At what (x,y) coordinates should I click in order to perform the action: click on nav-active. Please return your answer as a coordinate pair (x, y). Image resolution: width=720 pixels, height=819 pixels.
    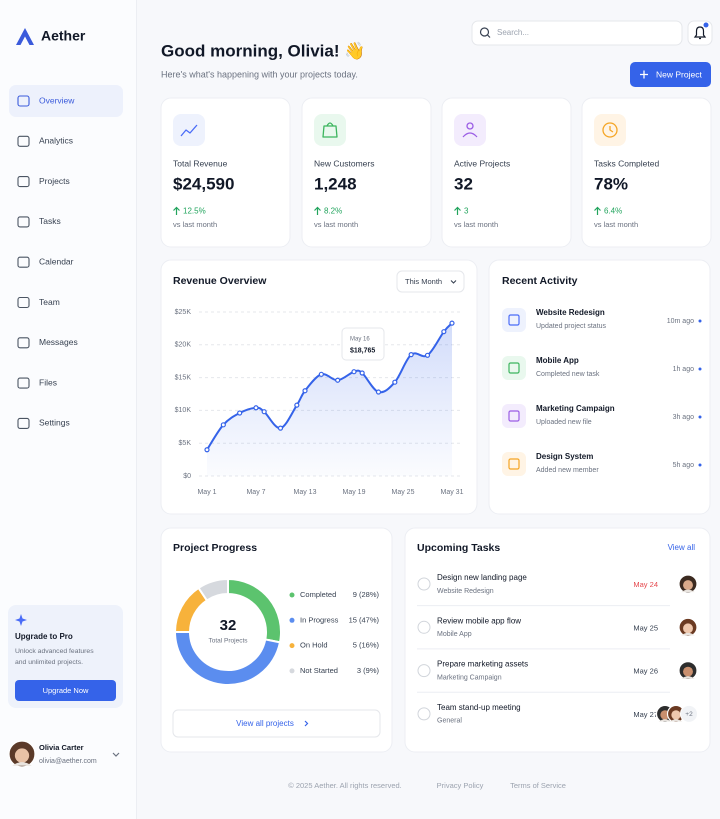
    Looking at the image, I should click on (66, 101).